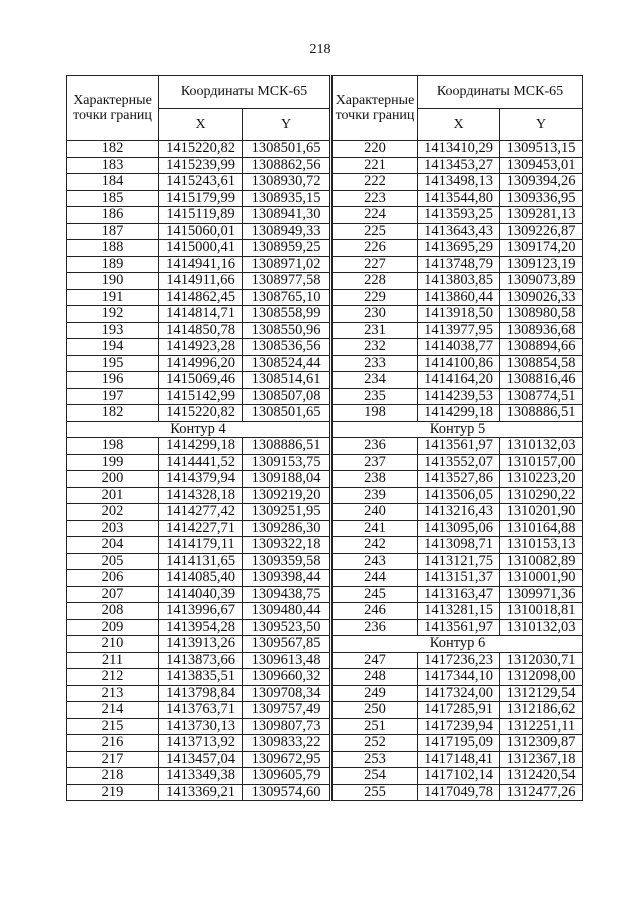 This screenshot has width=640, height=905. Describe the element at coordinates (458, 594) in the screenshot. I see `x-coordinate: 1413163,47` at that location.